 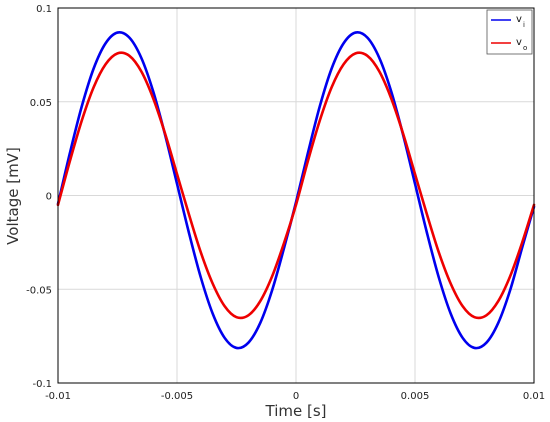 I want to click on y-tick-label: 0.1, so click(x=44, y=9).